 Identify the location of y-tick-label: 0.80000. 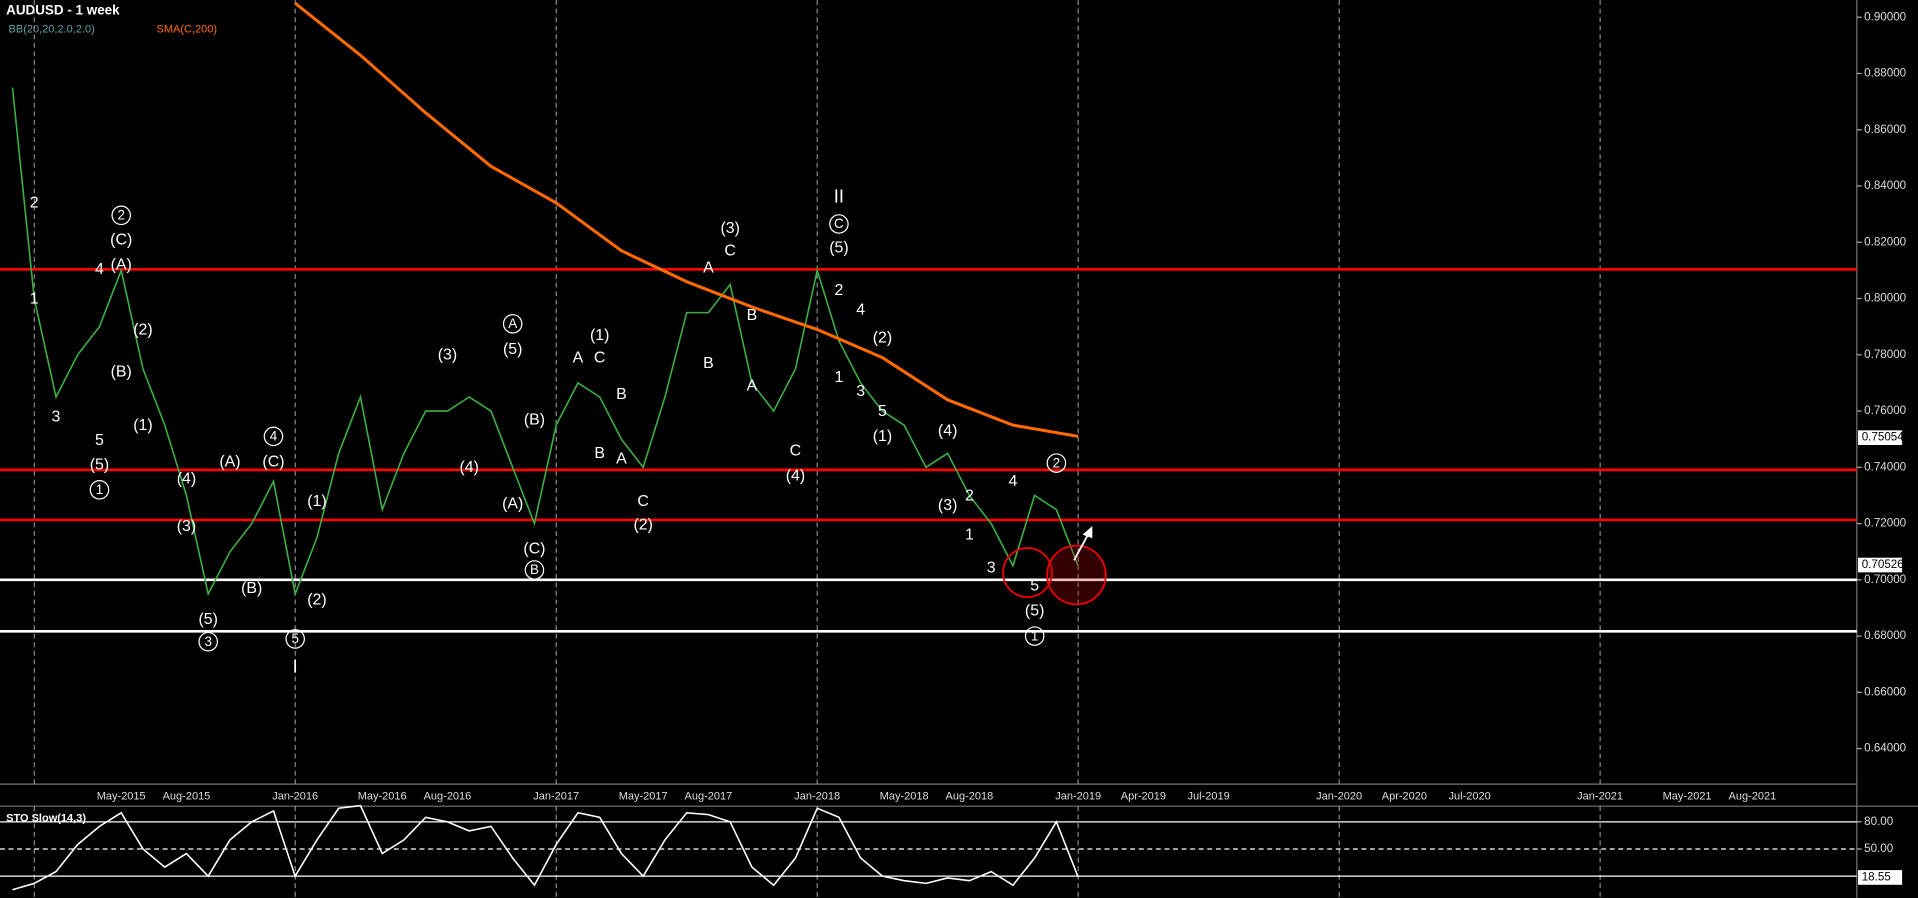
(1885, 298).